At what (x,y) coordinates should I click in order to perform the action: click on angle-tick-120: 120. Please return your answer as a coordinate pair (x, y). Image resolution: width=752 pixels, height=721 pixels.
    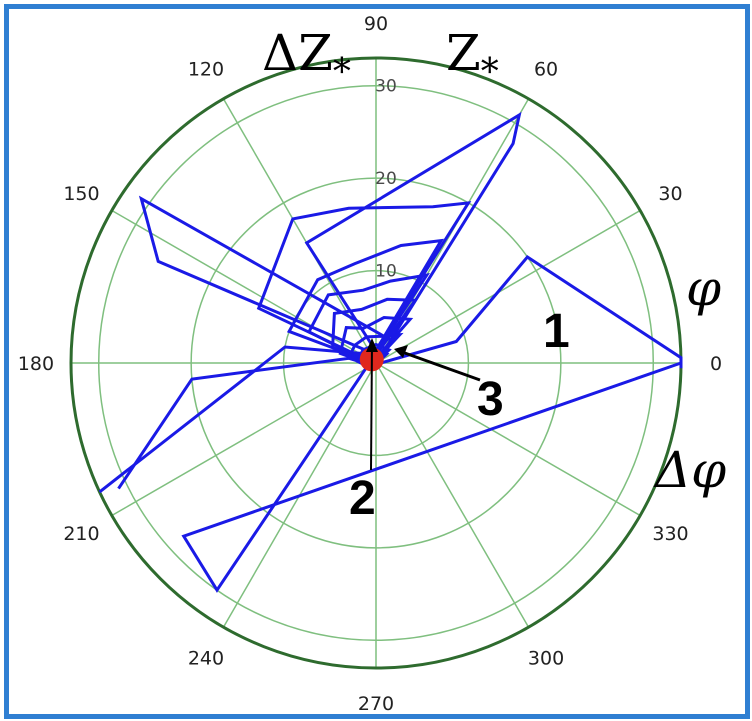
    Looking at the image, I should click on (206, 69).